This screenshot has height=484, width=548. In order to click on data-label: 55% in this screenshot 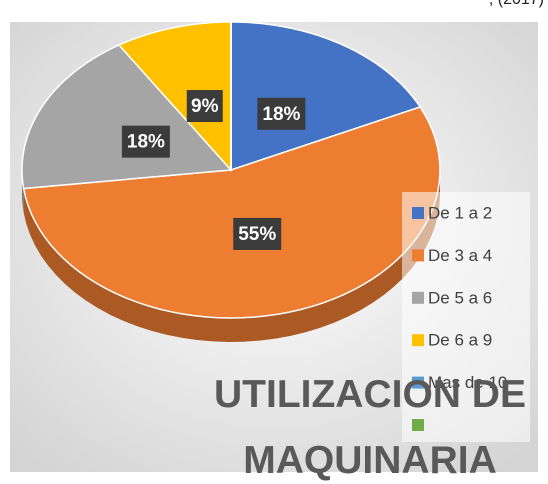, I will do `click(257, 234)`.